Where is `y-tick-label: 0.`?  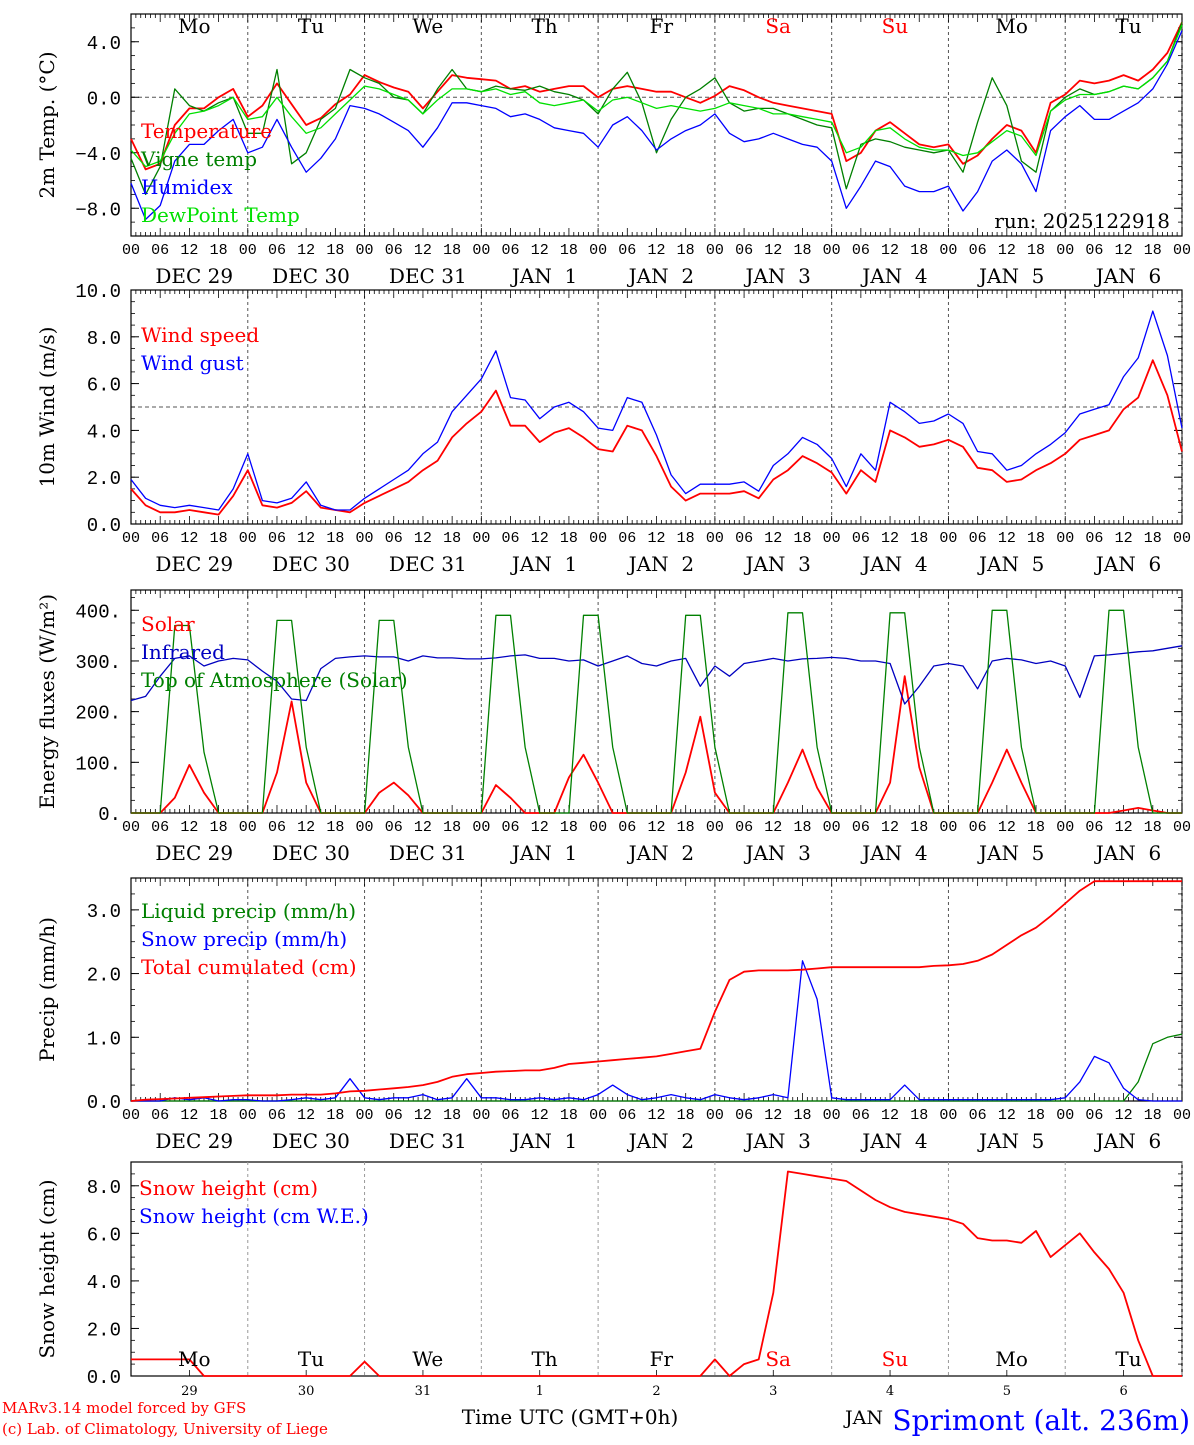 y-tick-label: 0. is located at coordinates (109, 815).